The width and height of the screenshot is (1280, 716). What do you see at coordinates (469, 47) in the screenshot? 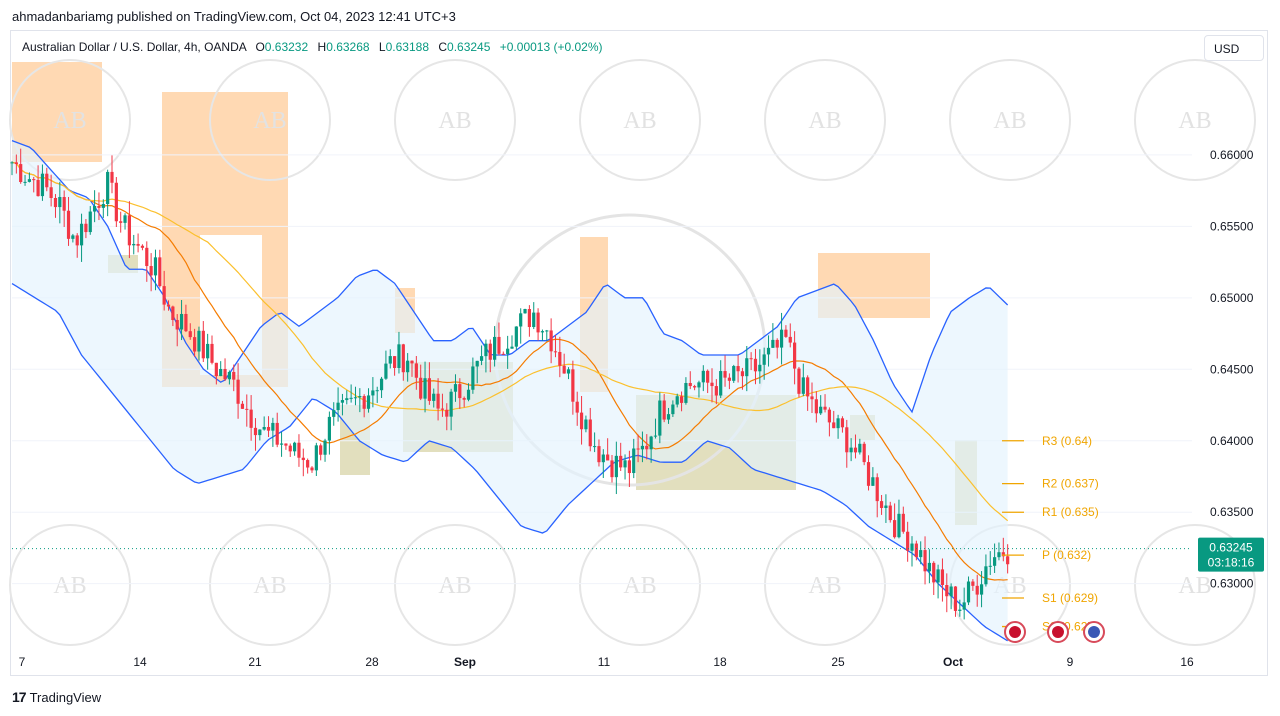
I see `close-value: 0.63245` at bounding box center [469, 47].